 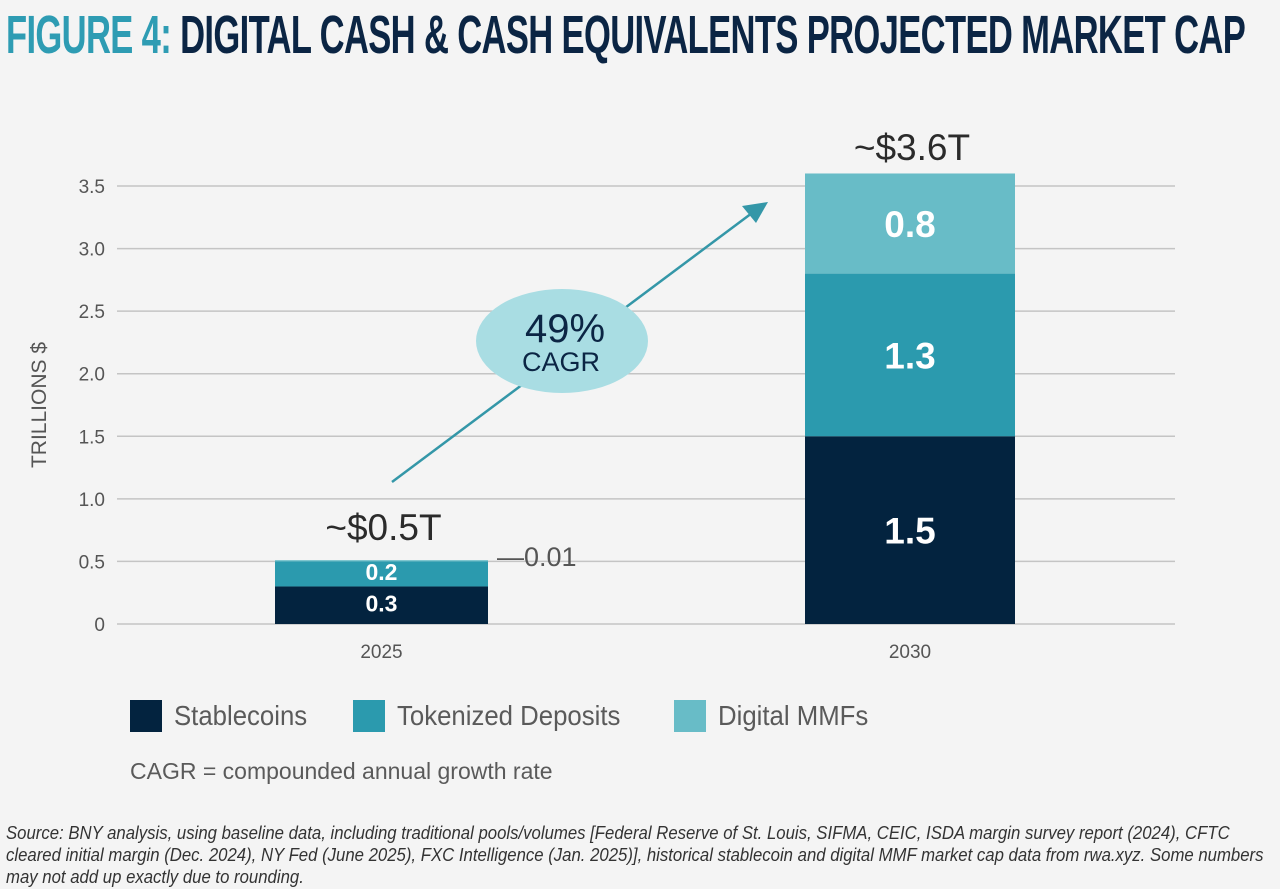 I want to click on legend-item-stablecoins: Stablecoins, so click(x=224, y=716).